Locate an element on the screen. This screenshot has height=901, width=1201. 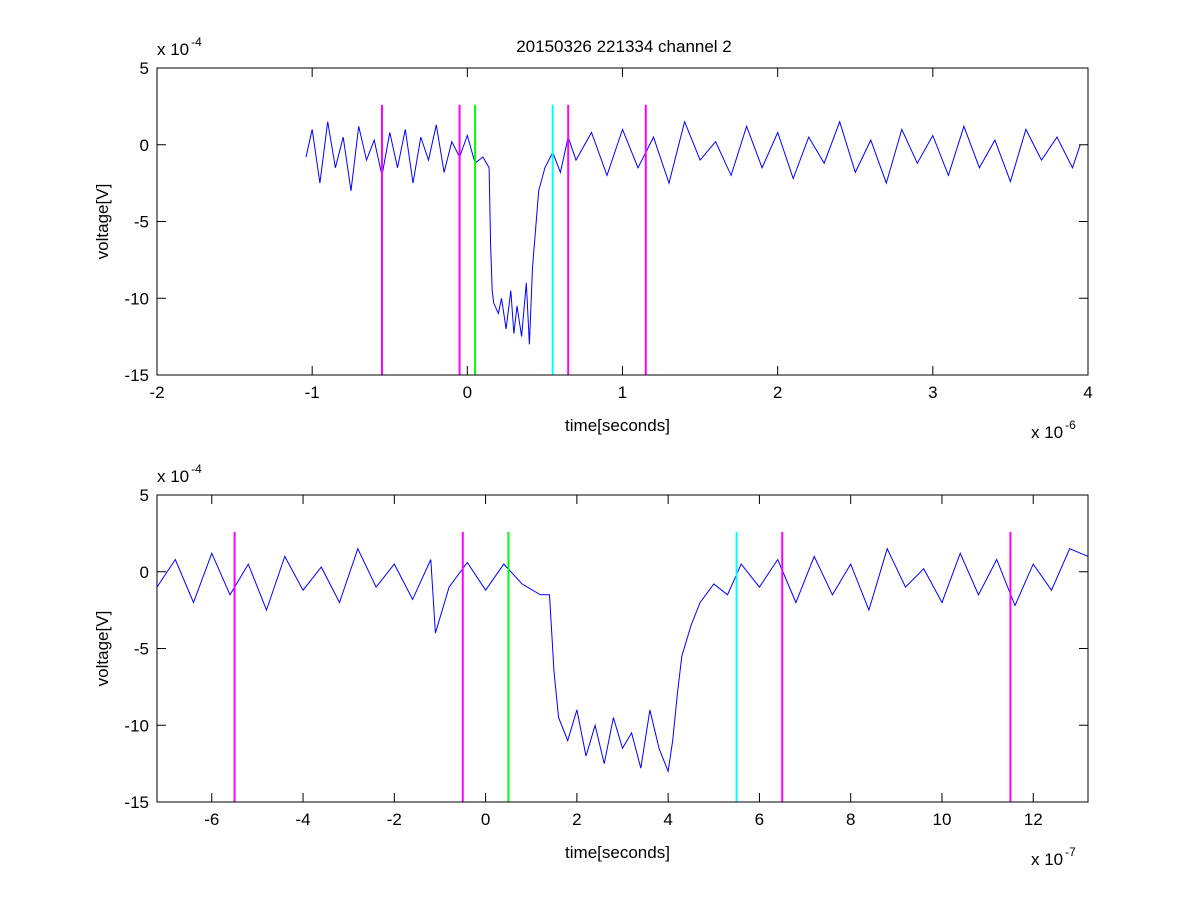
bottom-y-exponent-power: -4 is located at coordinates (196, 469).